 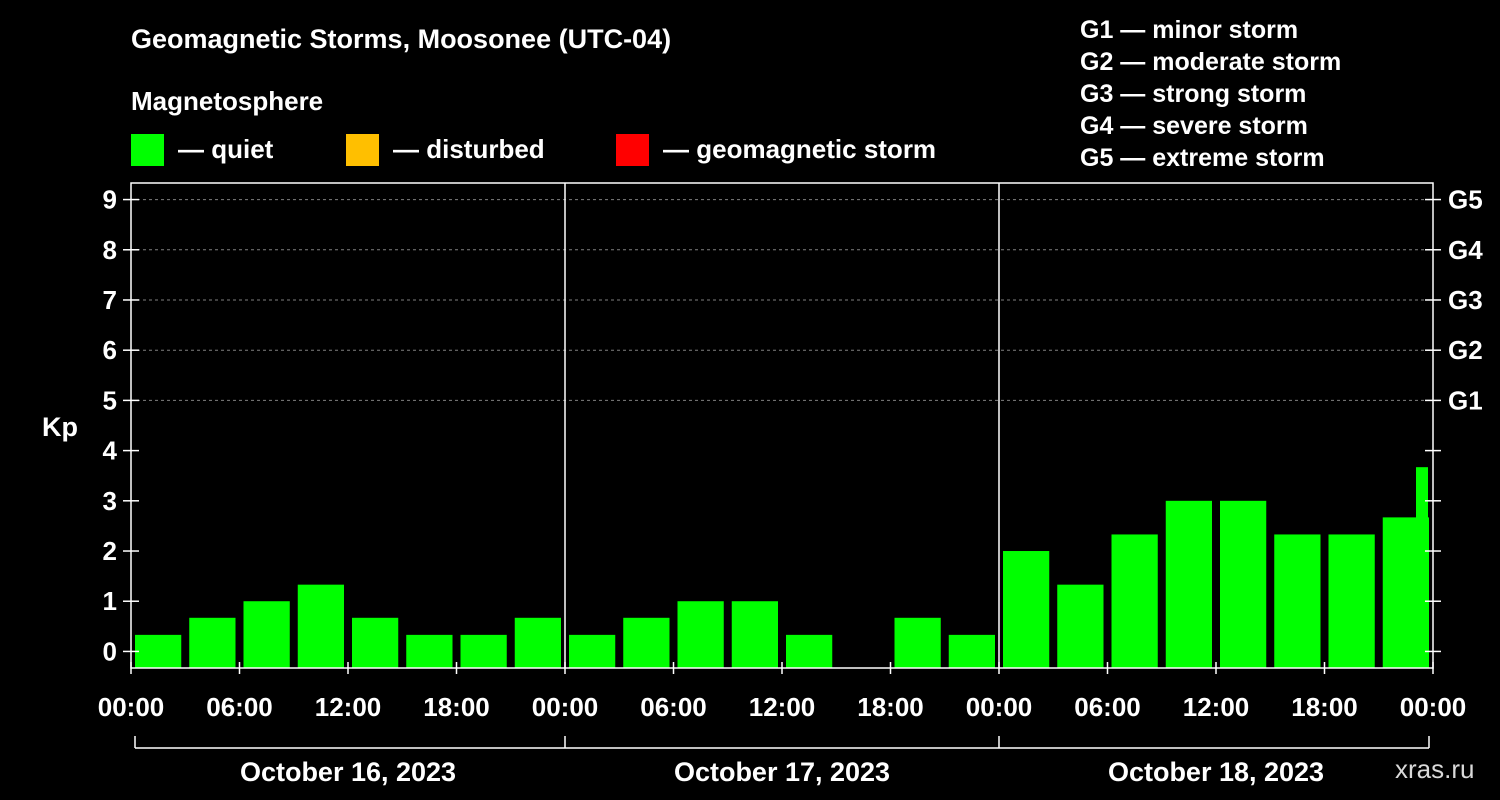 I want to click on right-tick-label-g1: G1, so click(x=1465, y=400).